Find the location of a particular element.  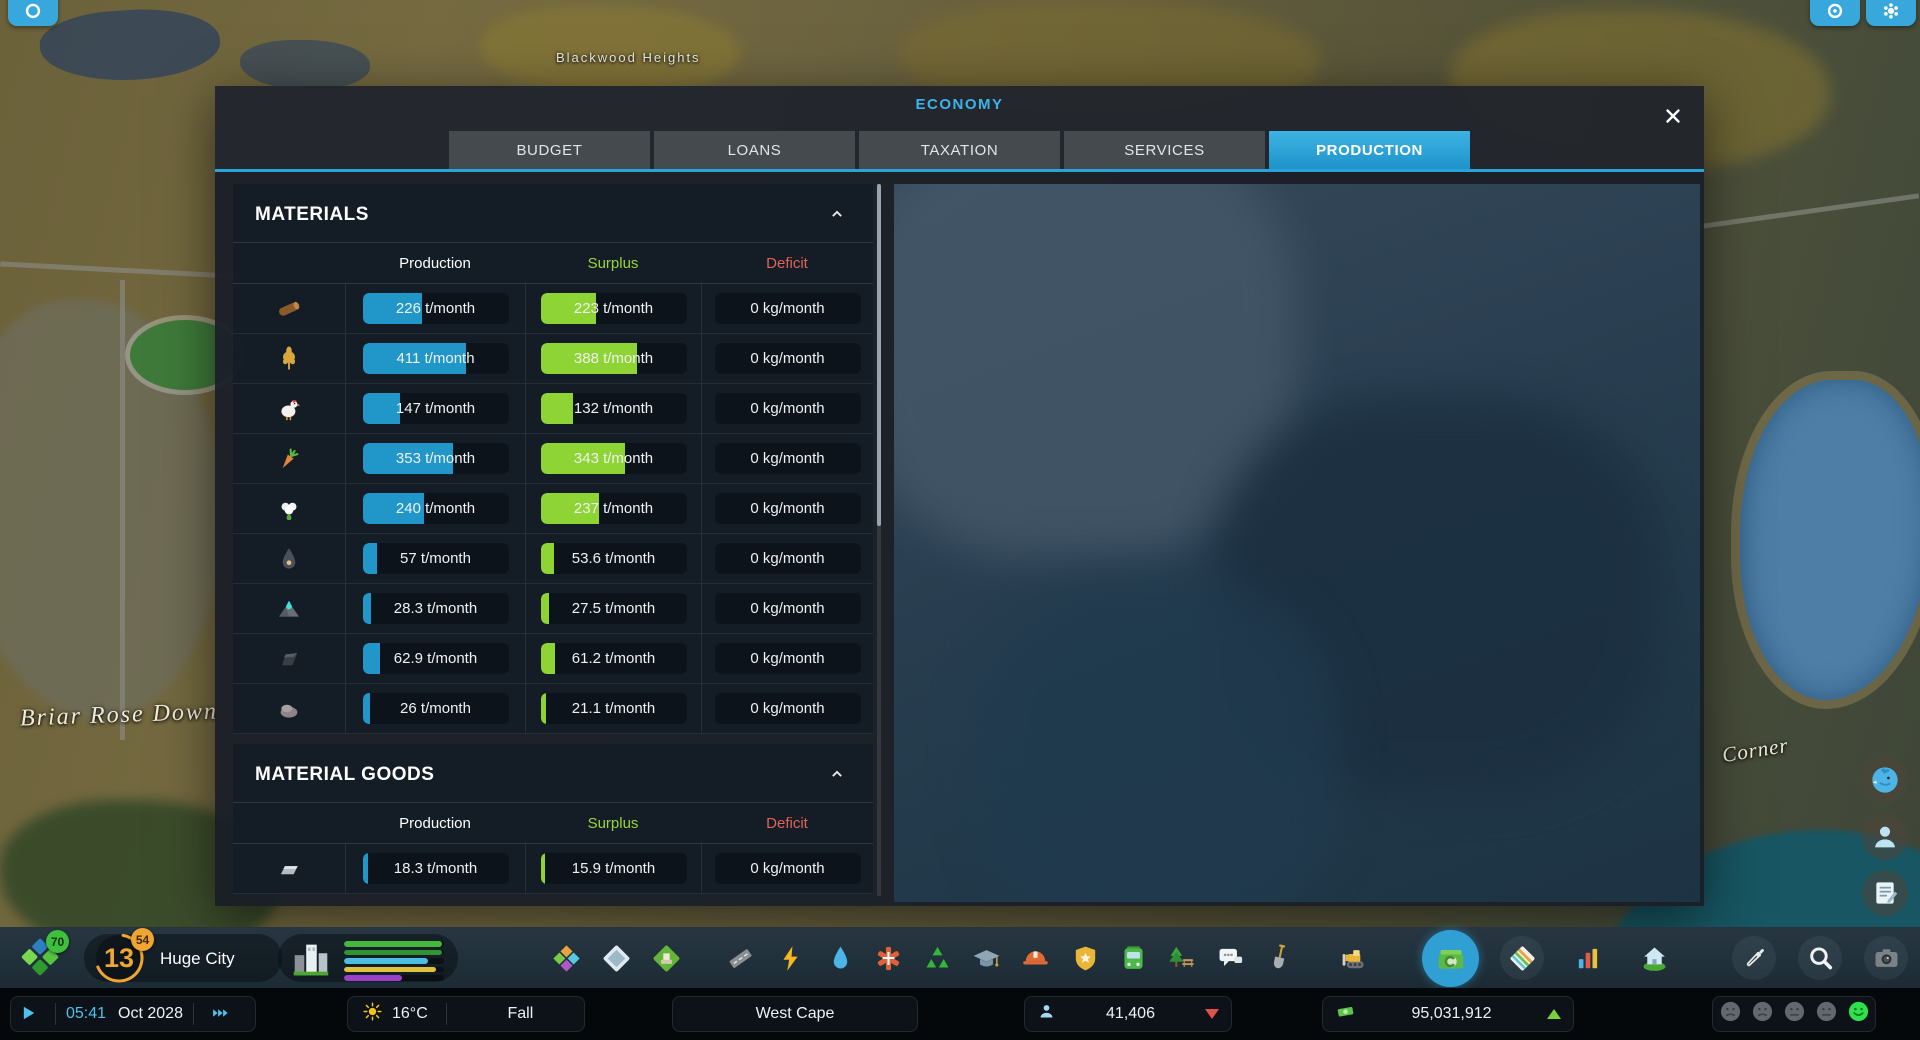

journal-button is located at coordinates (1885, 893).